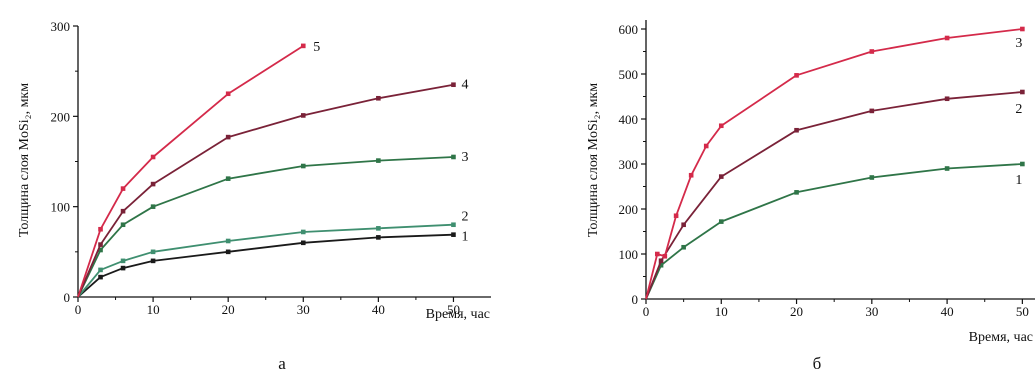 The image size is (1035, 374). What do you see at coordinates (629, 29) in the screenshot?
I see `y-tick-label: 600` at bounding box center [629, 29].